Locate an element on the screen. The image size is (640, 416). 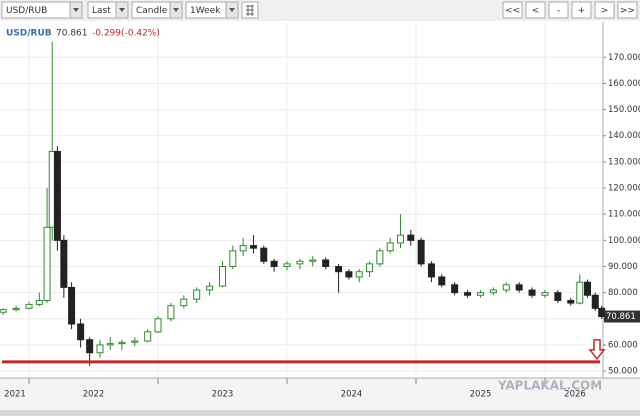
y-tick-label: 130.000 is located at coordinates (624, 162).